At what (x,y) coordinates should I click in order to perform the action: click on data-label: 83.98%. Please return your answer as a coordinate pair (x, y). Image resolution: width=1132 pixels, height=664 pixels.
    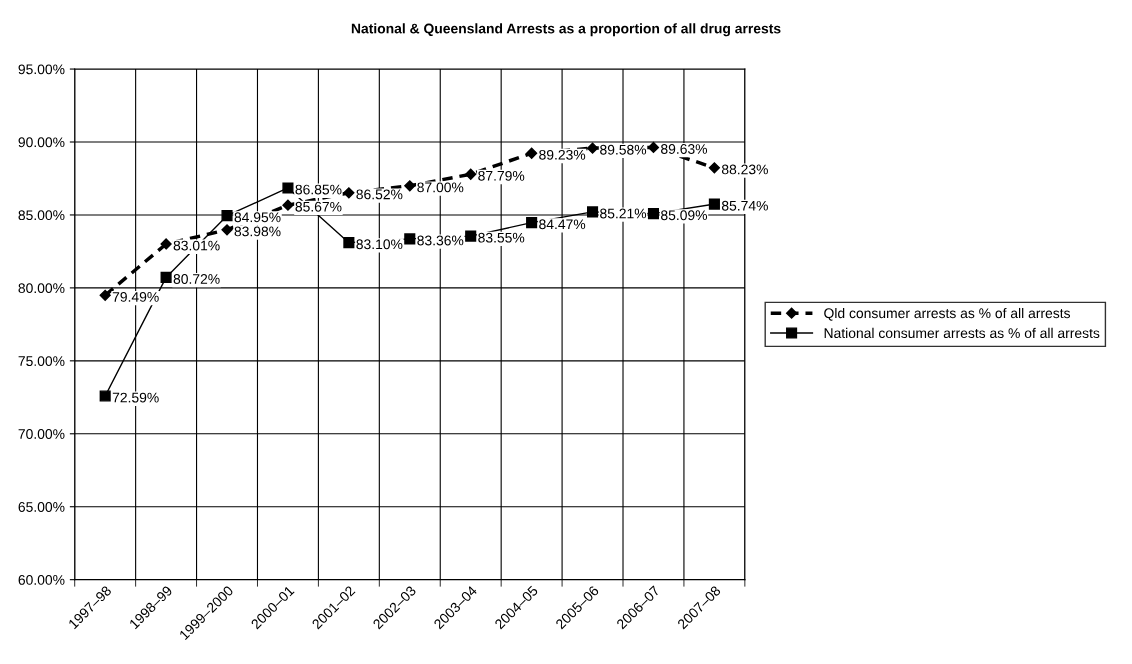
    Looking at the image, I should click on (257, 231).